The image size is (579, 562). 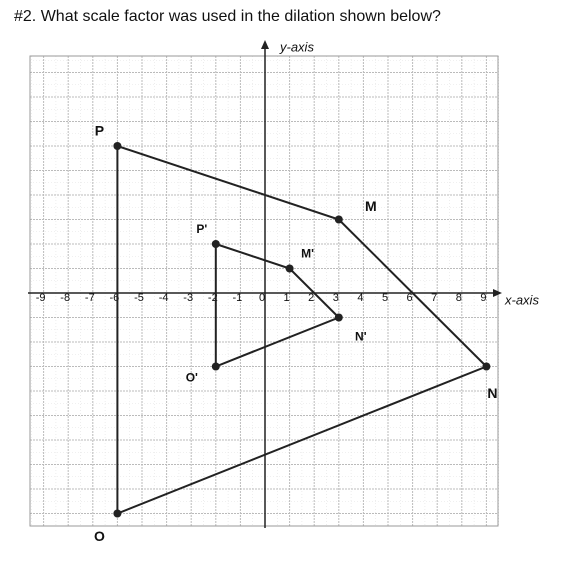 I want to click on x-tick-label: 2, so click(x=311, y=298).